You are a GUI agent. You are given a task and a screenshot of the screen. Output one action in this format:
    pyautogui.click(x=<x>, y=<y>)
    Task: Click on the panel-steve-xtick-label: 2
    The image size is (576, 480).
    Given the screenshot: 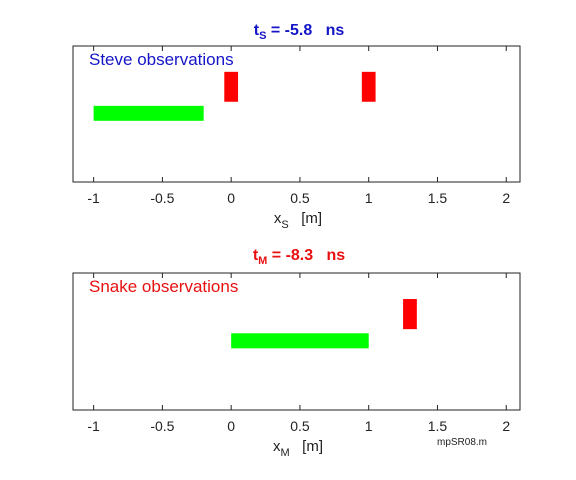 What is the action you would take?
    pyautogui.click(x=506, y=198)
    